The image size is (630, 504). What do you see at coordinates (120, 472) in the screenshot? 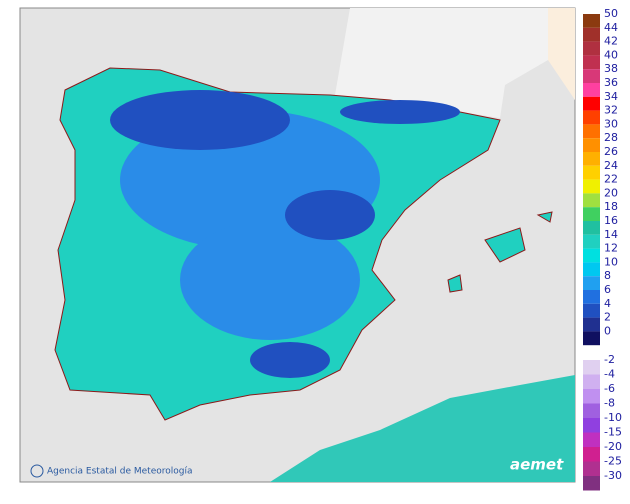
I see `credit: Agencia Estatal de Meteorología` at bounding box center [120, 472].